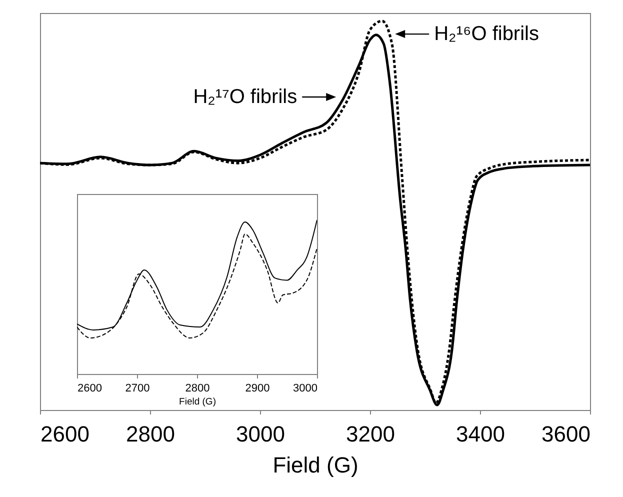 Image resolution: width=623 pixels, height=497 pixels. I want to click on x-tick-label: 2700, so click(137, 388).